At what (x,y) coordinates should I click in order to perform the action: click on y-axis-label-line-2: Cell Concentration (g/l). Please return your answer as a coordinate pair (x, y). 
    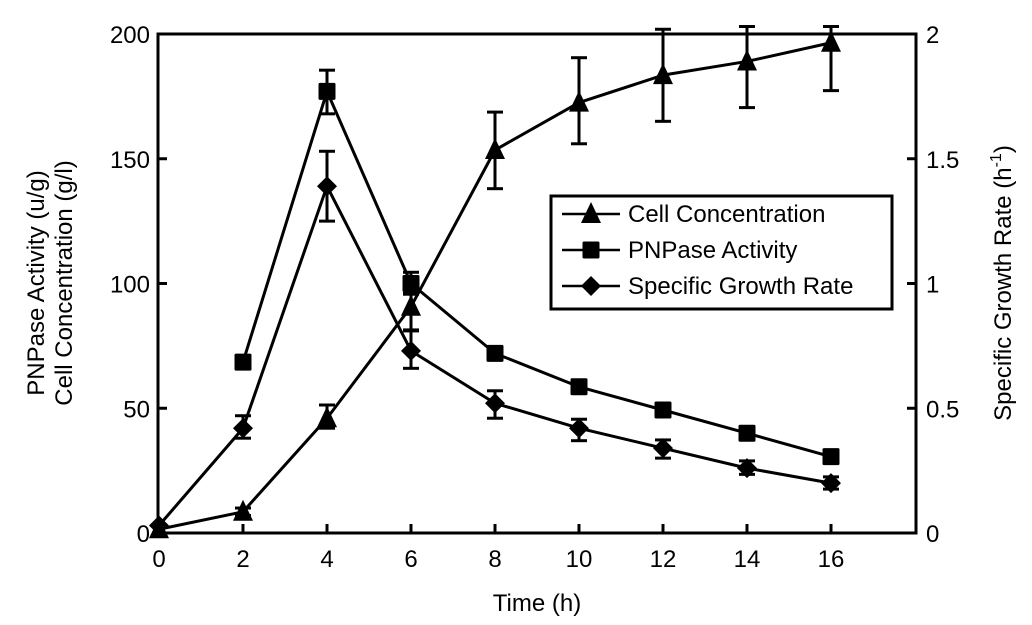
    Looking at the image, I should click on (64, 282).